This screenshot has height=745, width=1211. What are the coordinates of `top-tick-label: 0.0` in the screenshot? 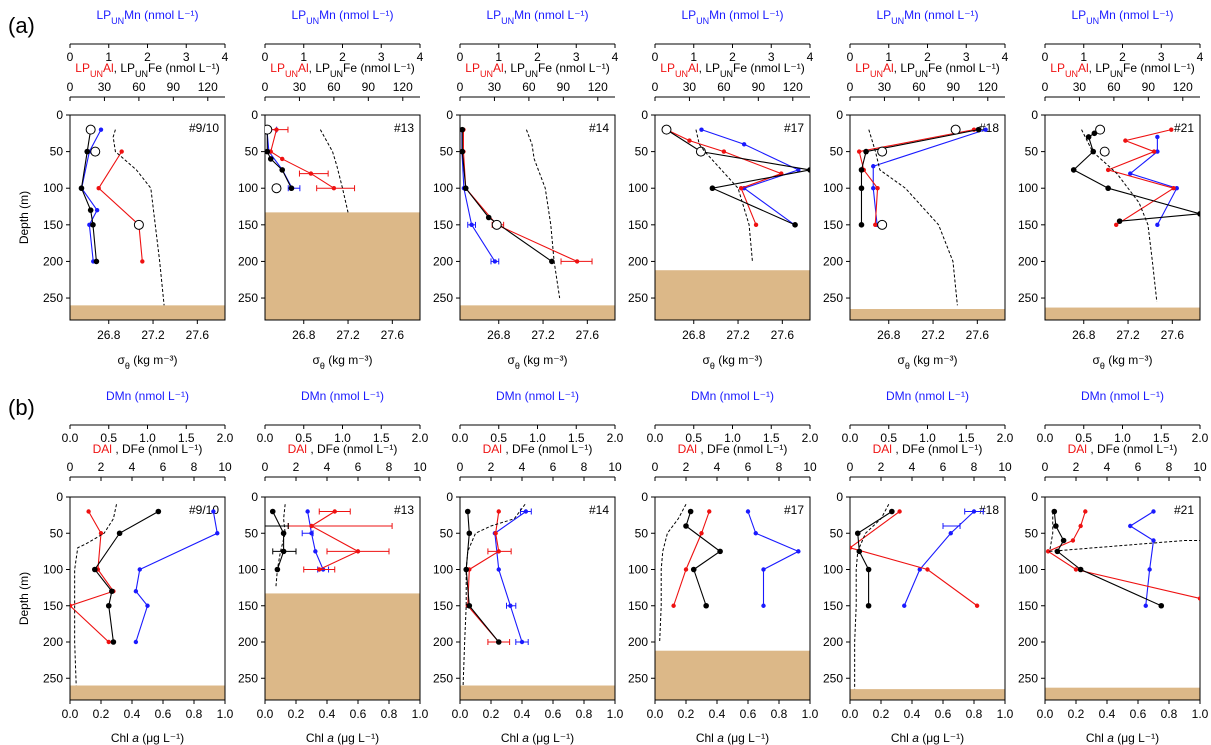 It's located at (1045, 438).